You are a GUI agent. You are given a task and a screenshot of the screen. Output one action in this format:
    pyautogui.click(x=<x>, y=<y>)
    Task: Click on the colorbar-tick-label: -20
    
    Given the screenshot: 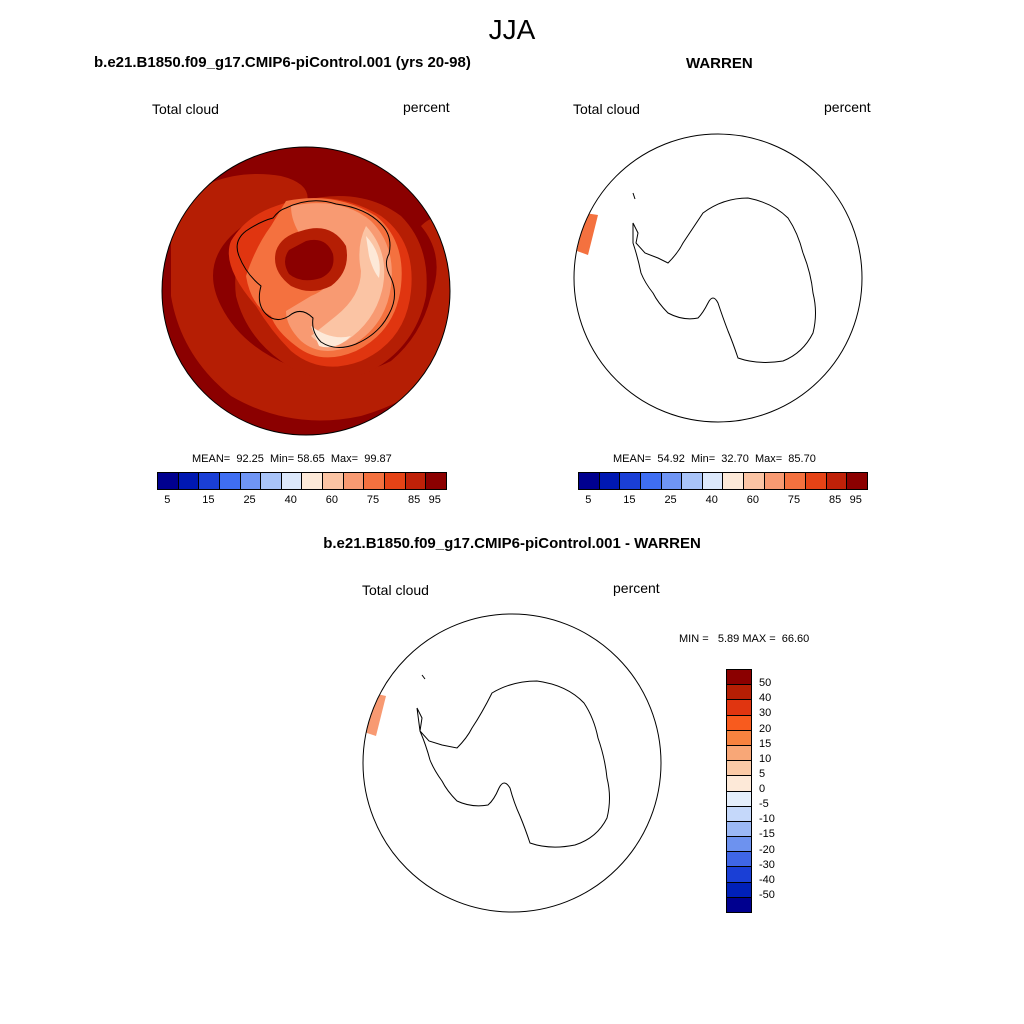 What is the action you would take?
    pyautogui.click(x=767, y=849)
    